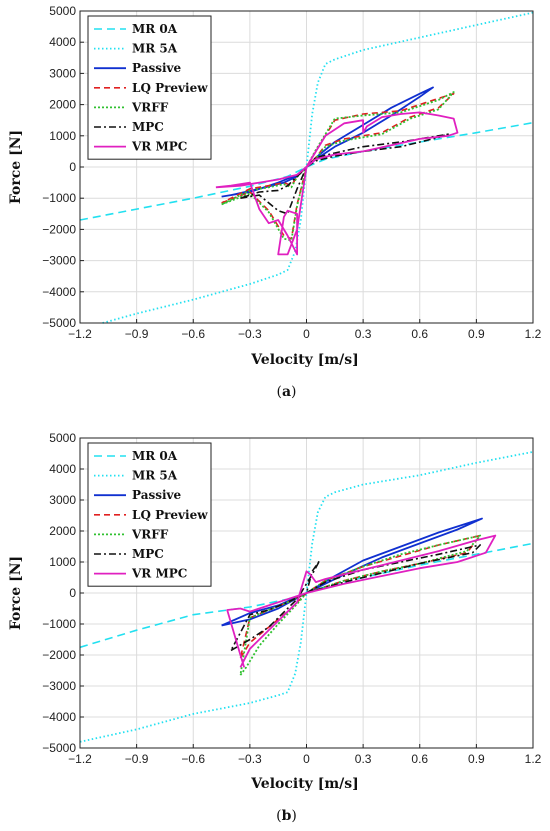 The height and width of the screenshot is (831, 550). I want to click on caption-letter: b, so click(287, 816).